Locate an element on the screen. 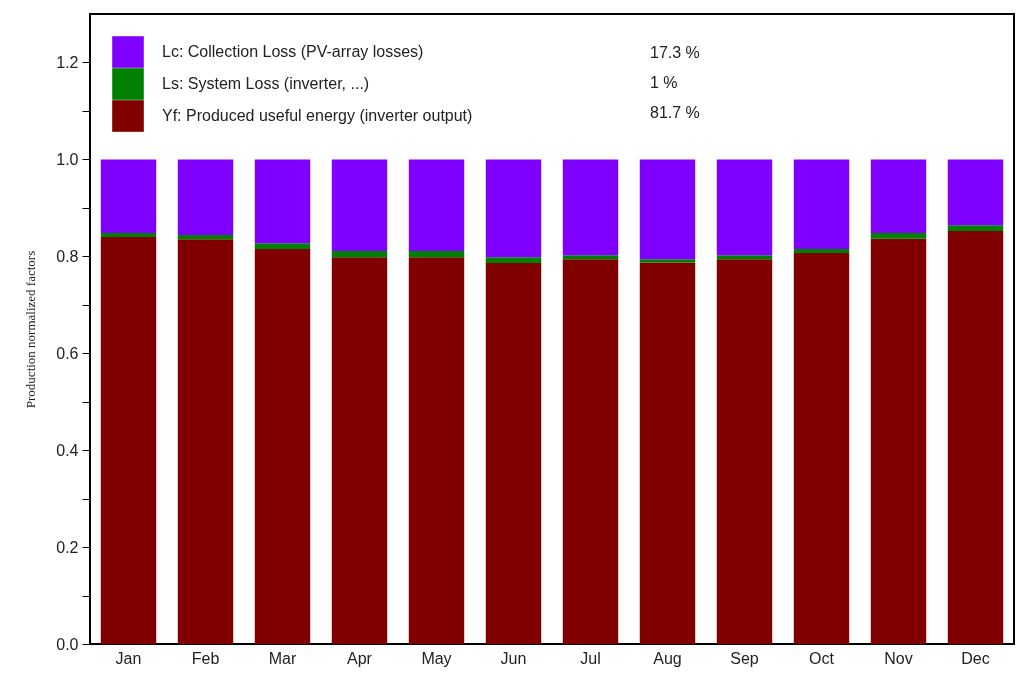 This screenshot has height=679, width=1026. y-tick-label: 0.0 is located at coordinates (67, 644).